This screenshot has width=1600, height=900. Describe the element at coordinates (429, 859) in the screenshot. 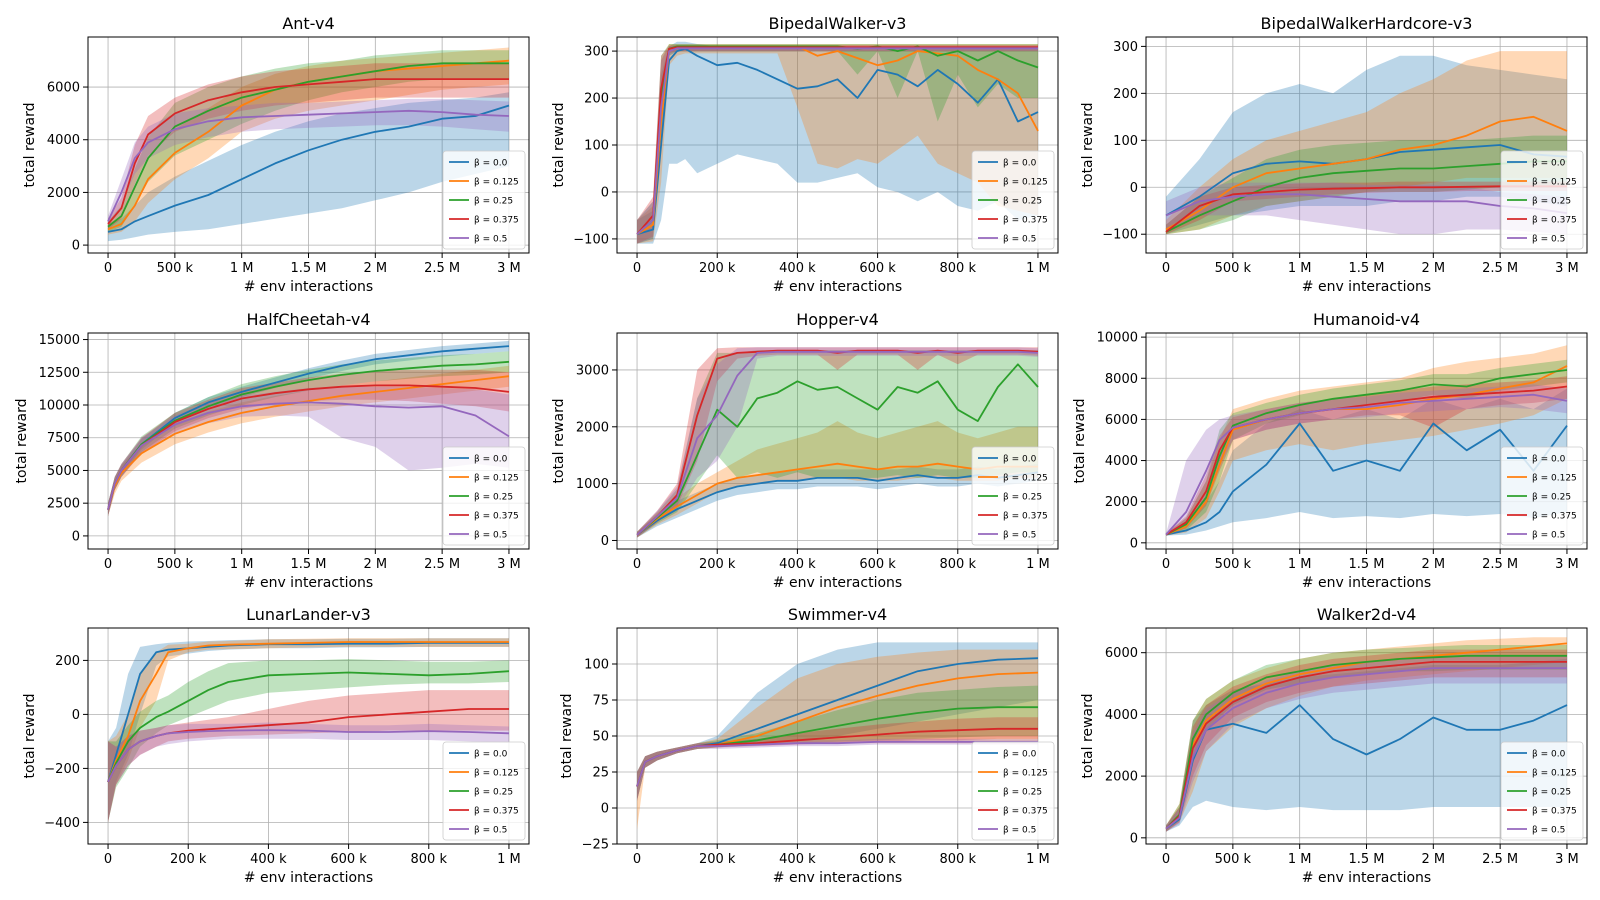

I see `x-tick-label: 800 k` at that location.